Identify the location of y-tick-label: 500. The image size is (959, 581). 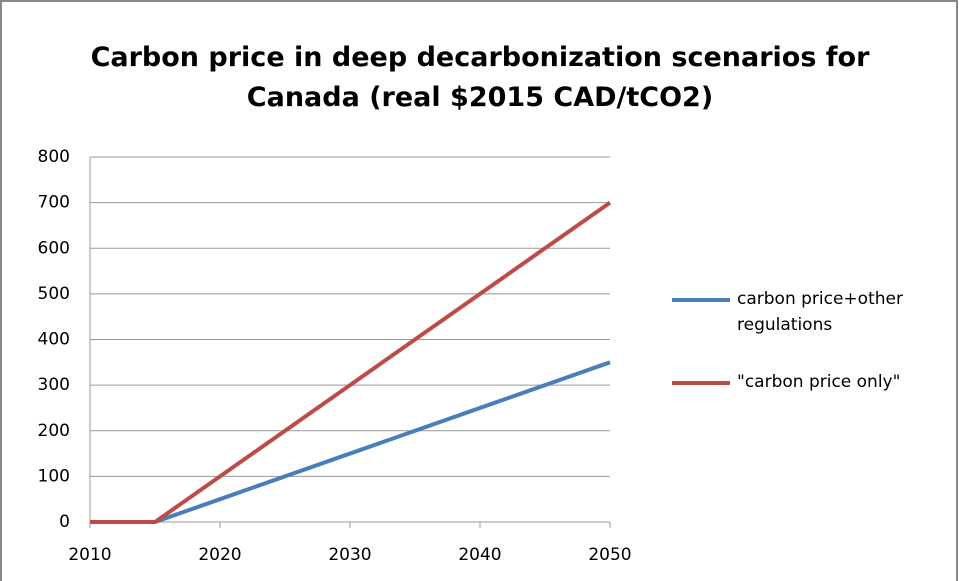
(54, 294).